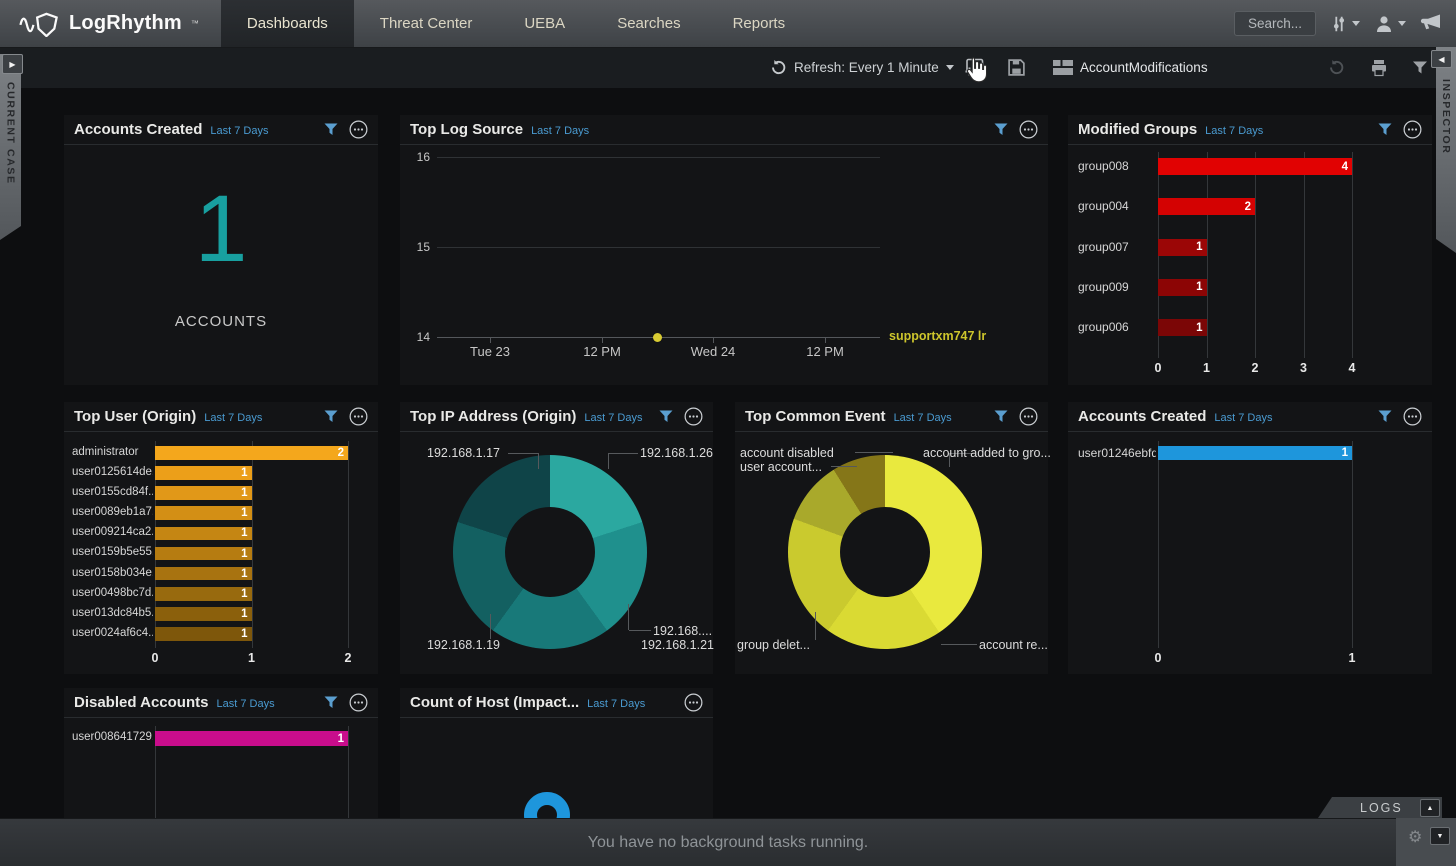 This screenshot has width=1456, height=866. Describe the element at coordinates (1431, 24) in the screenshot. I see `megaphone-icon` at that location.